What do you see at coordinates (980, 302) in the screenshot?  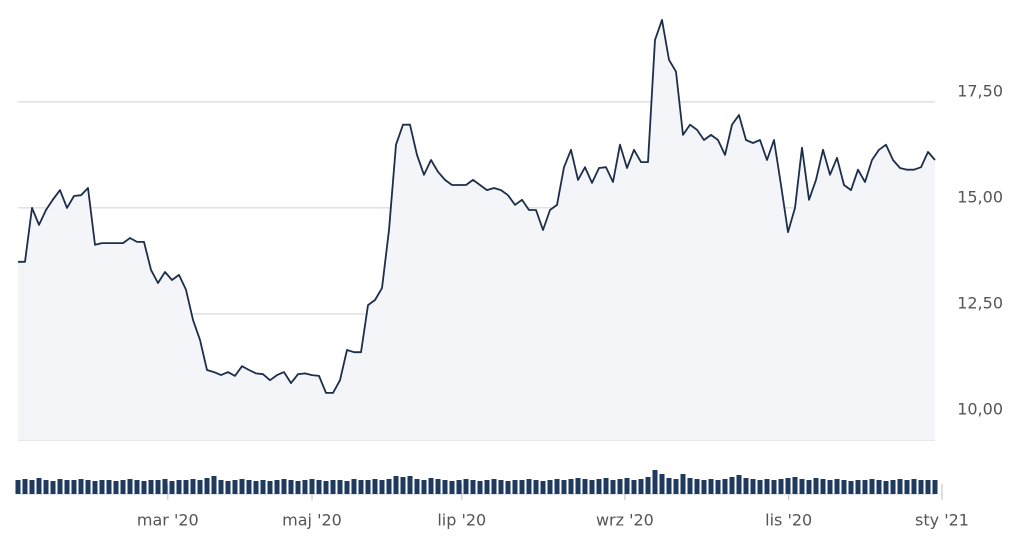 I see `y-tick-label: 12,50` at bounding box center [980, 302].